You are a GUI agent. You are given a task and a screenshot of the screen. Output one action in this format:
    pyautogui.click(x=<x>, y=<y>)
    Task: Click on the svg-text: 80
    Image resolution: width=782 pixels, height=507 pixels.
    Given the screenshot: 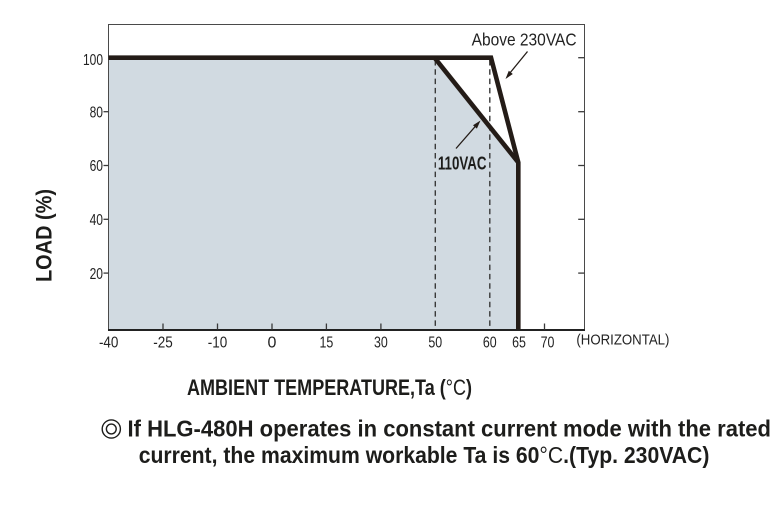 What is the action you would take?
    pyautogui.click(x=96, y=112)
    